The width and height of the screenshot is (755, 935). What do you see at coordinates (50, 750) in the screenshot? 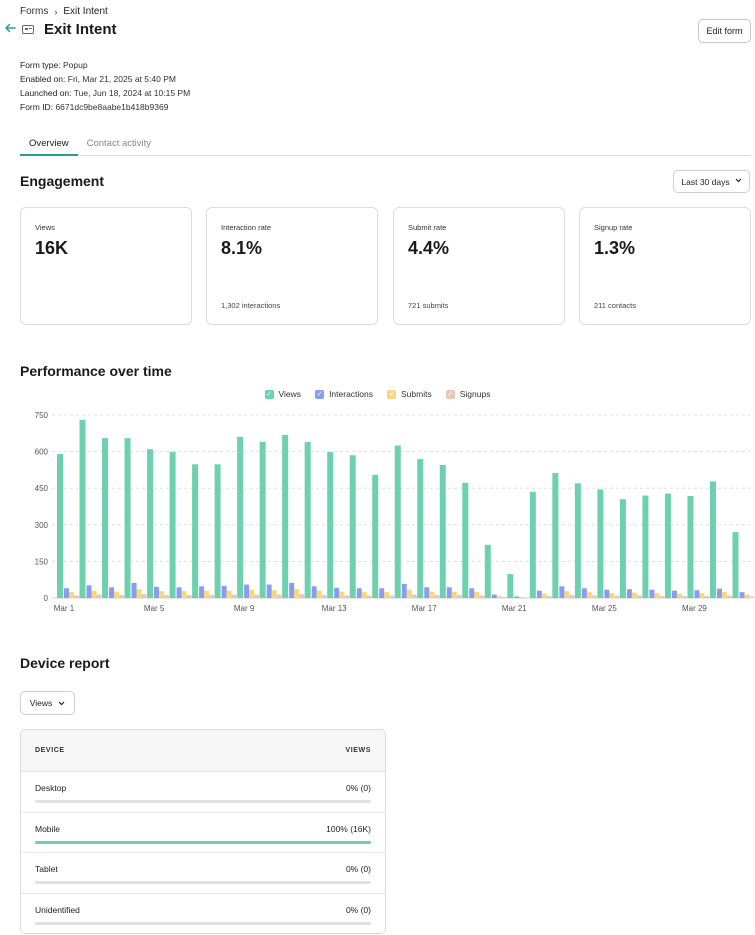
I see `col-device: DEVICE` at bounding box center [50, 750].